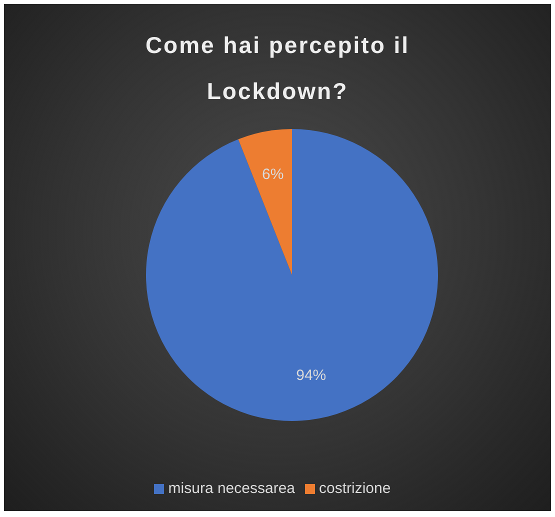  What do you see at coordinates (265, 202) in the screenshot?
I see `pie-slice` at bounding box center [265, 202].